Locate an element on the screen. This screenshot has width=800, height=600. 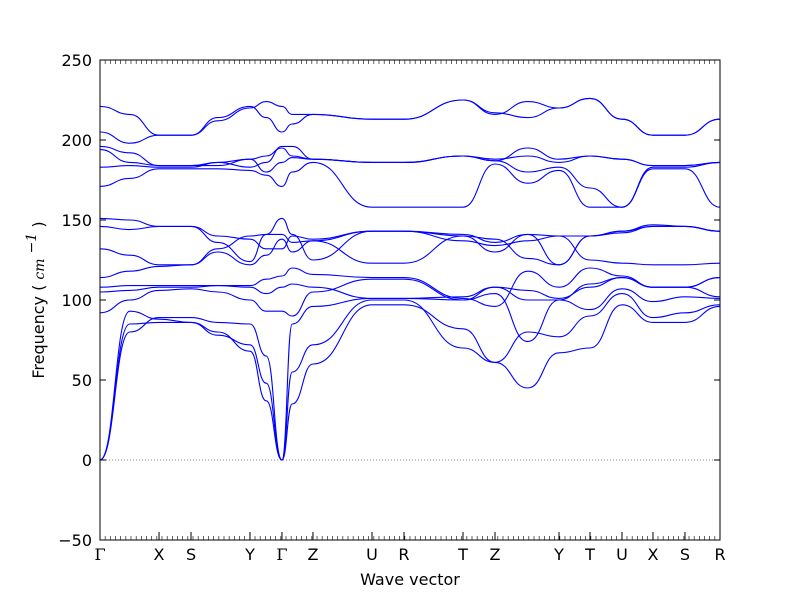
y-tick-label: 0 is located at coordinates (87, 460).